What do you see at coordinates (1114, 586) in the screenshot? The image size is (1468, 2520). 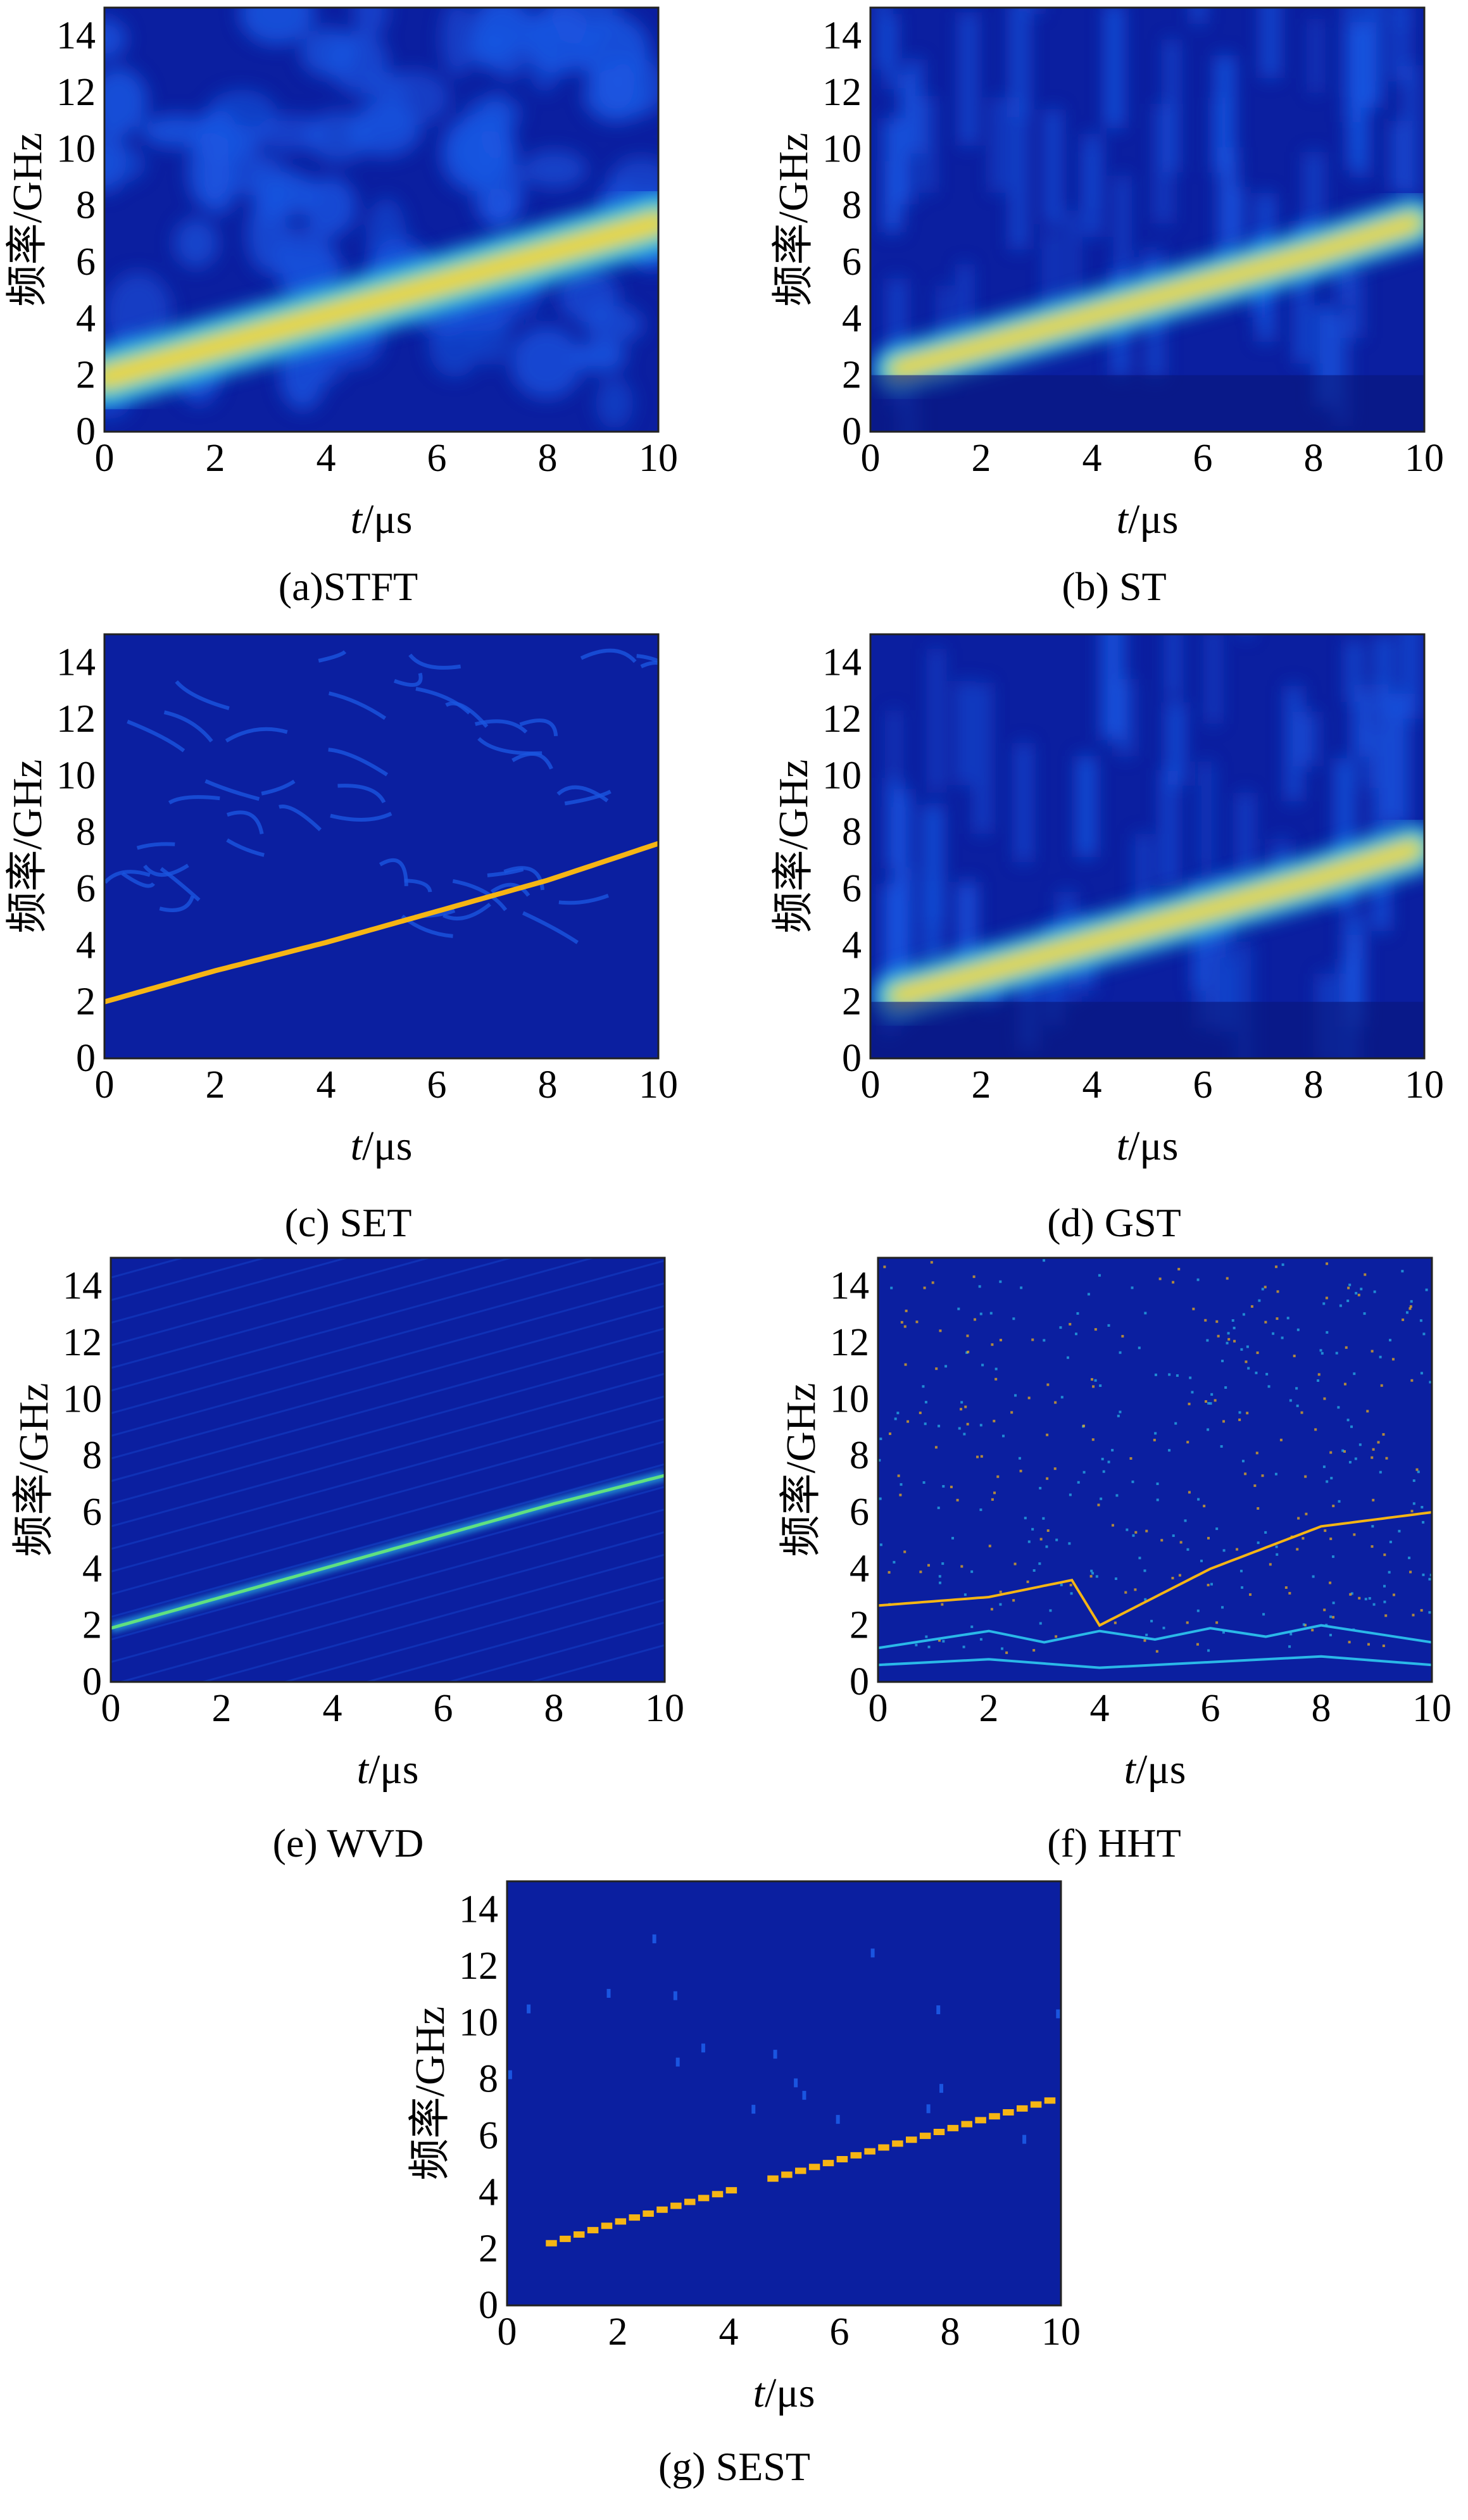 I see `caption-b: (b) ST` at bounding box center [1114, 586].